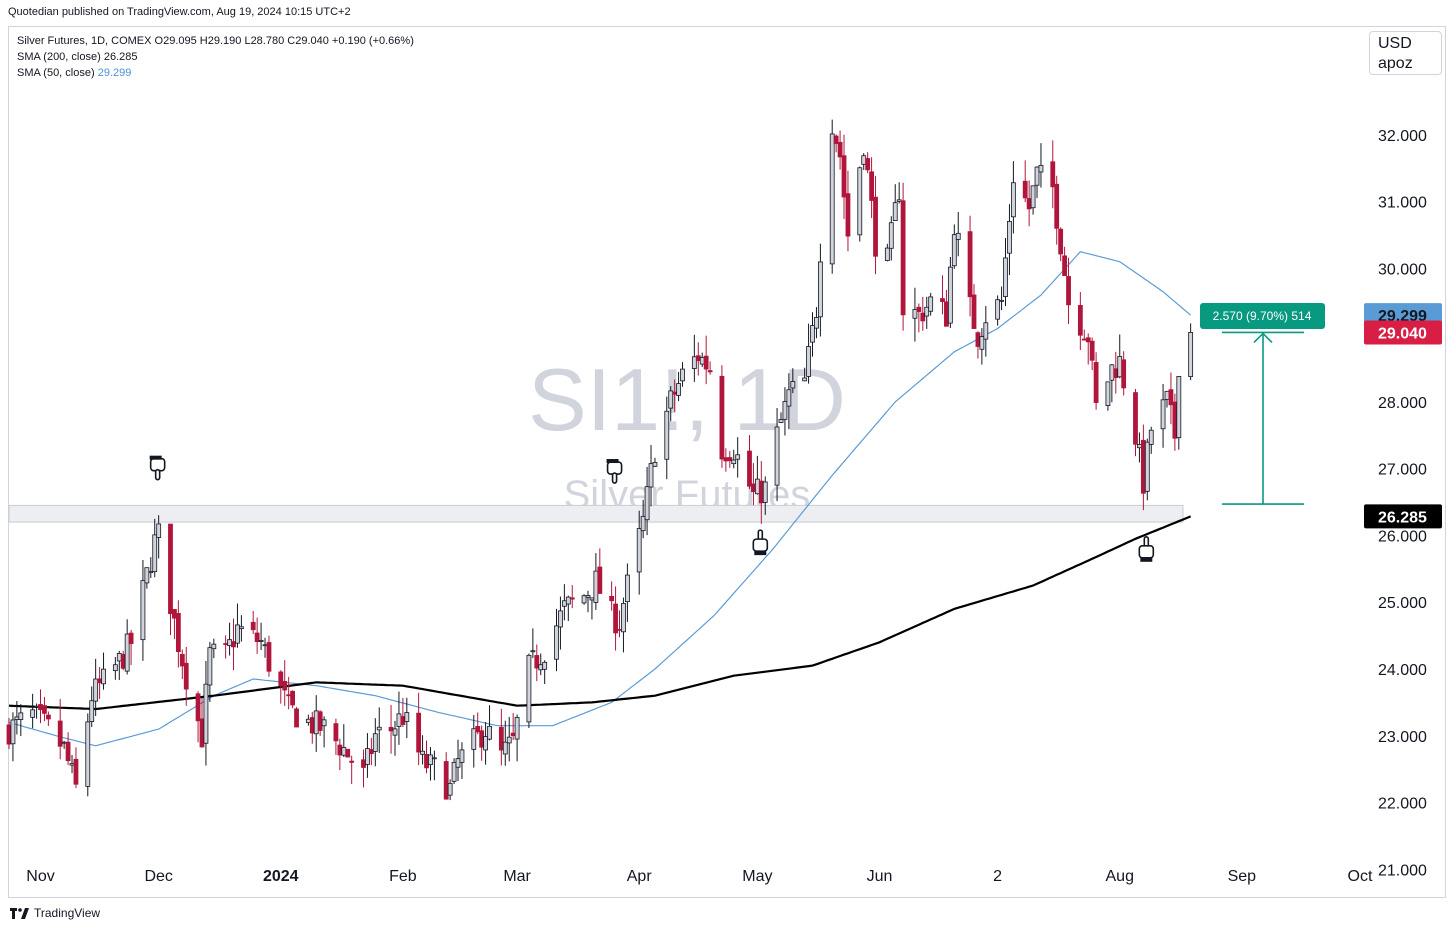 The width and height of the screenshot is (1456, 931). Describe the element at coordinates (215, 73) in the screenshot. I see `legend-sma50-row: SMA (50, close) 29.299` at that location.